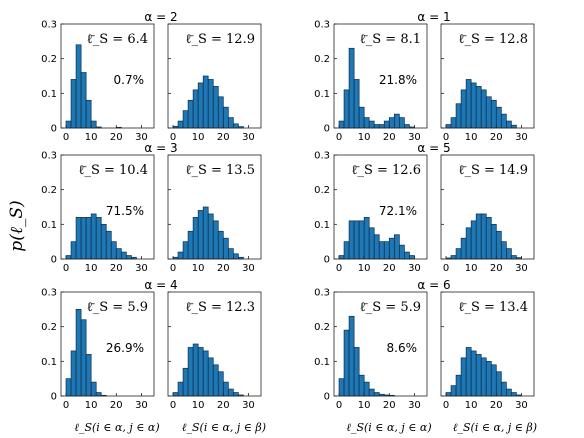 The image size is (584, 438). I want to click on percent-label: 21.8%, so click(398, 80).